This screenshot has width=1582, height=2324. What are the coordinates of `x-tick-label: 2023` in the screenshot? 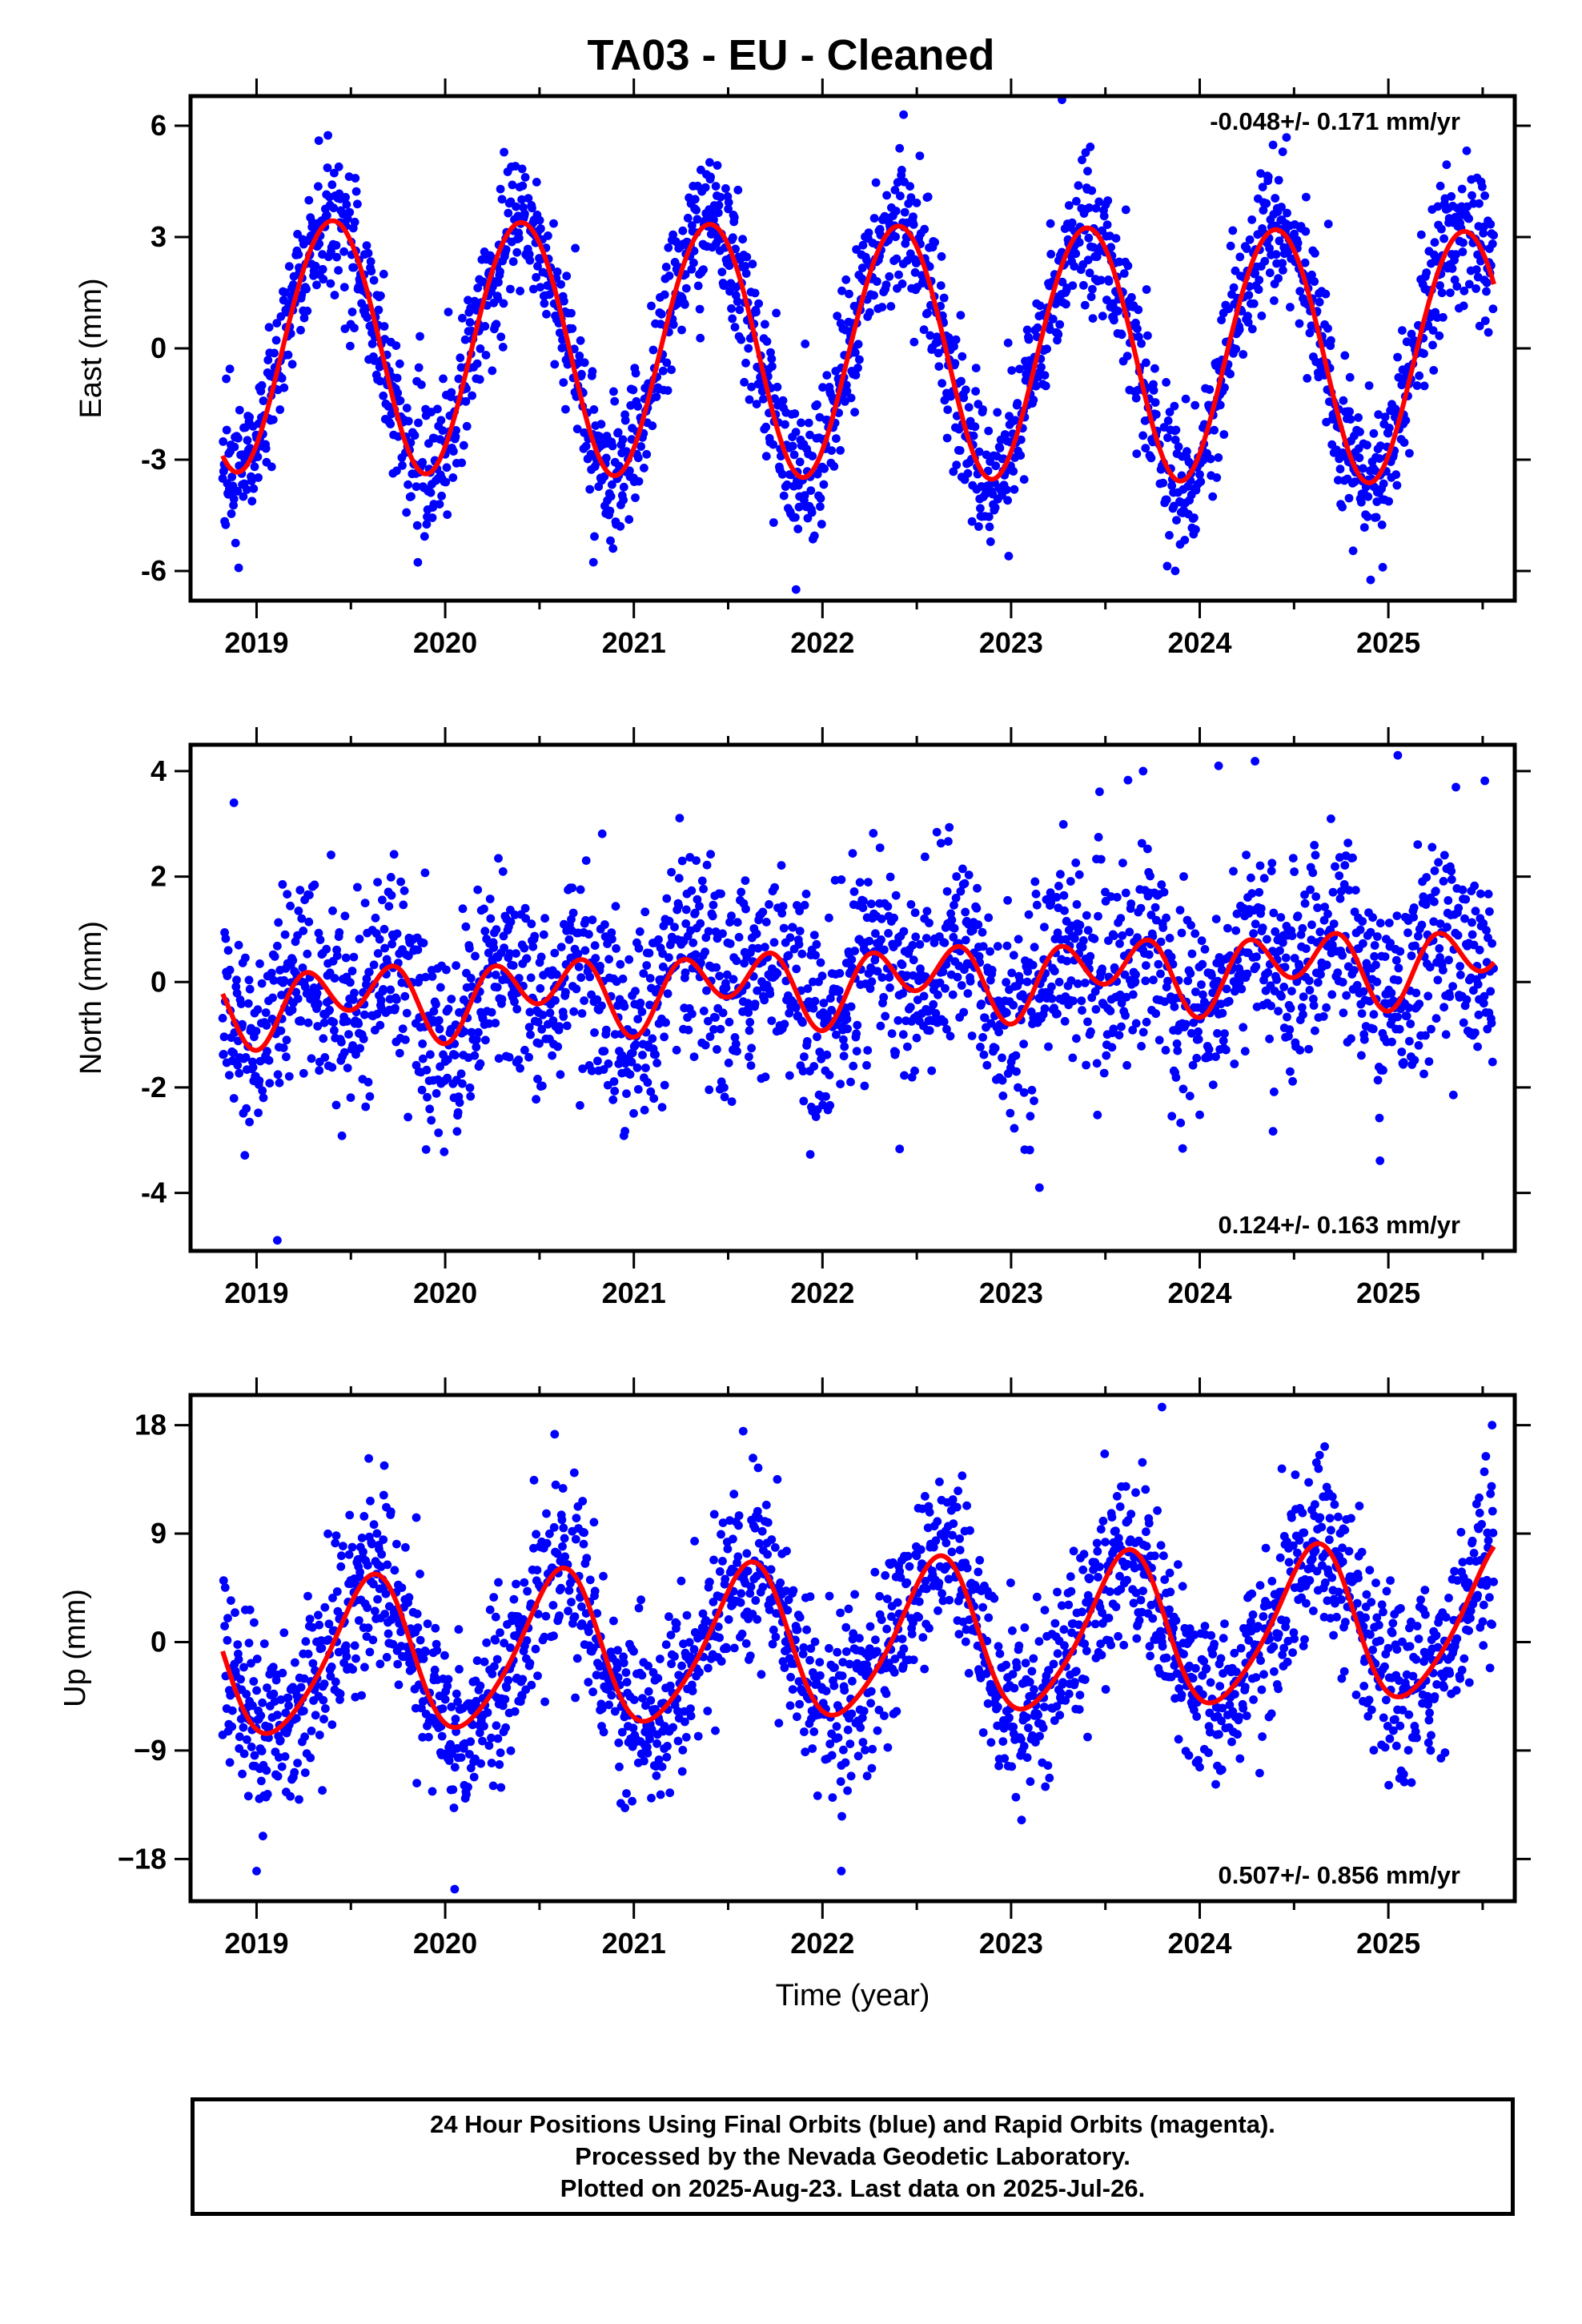 It's located at (1011, 1293).